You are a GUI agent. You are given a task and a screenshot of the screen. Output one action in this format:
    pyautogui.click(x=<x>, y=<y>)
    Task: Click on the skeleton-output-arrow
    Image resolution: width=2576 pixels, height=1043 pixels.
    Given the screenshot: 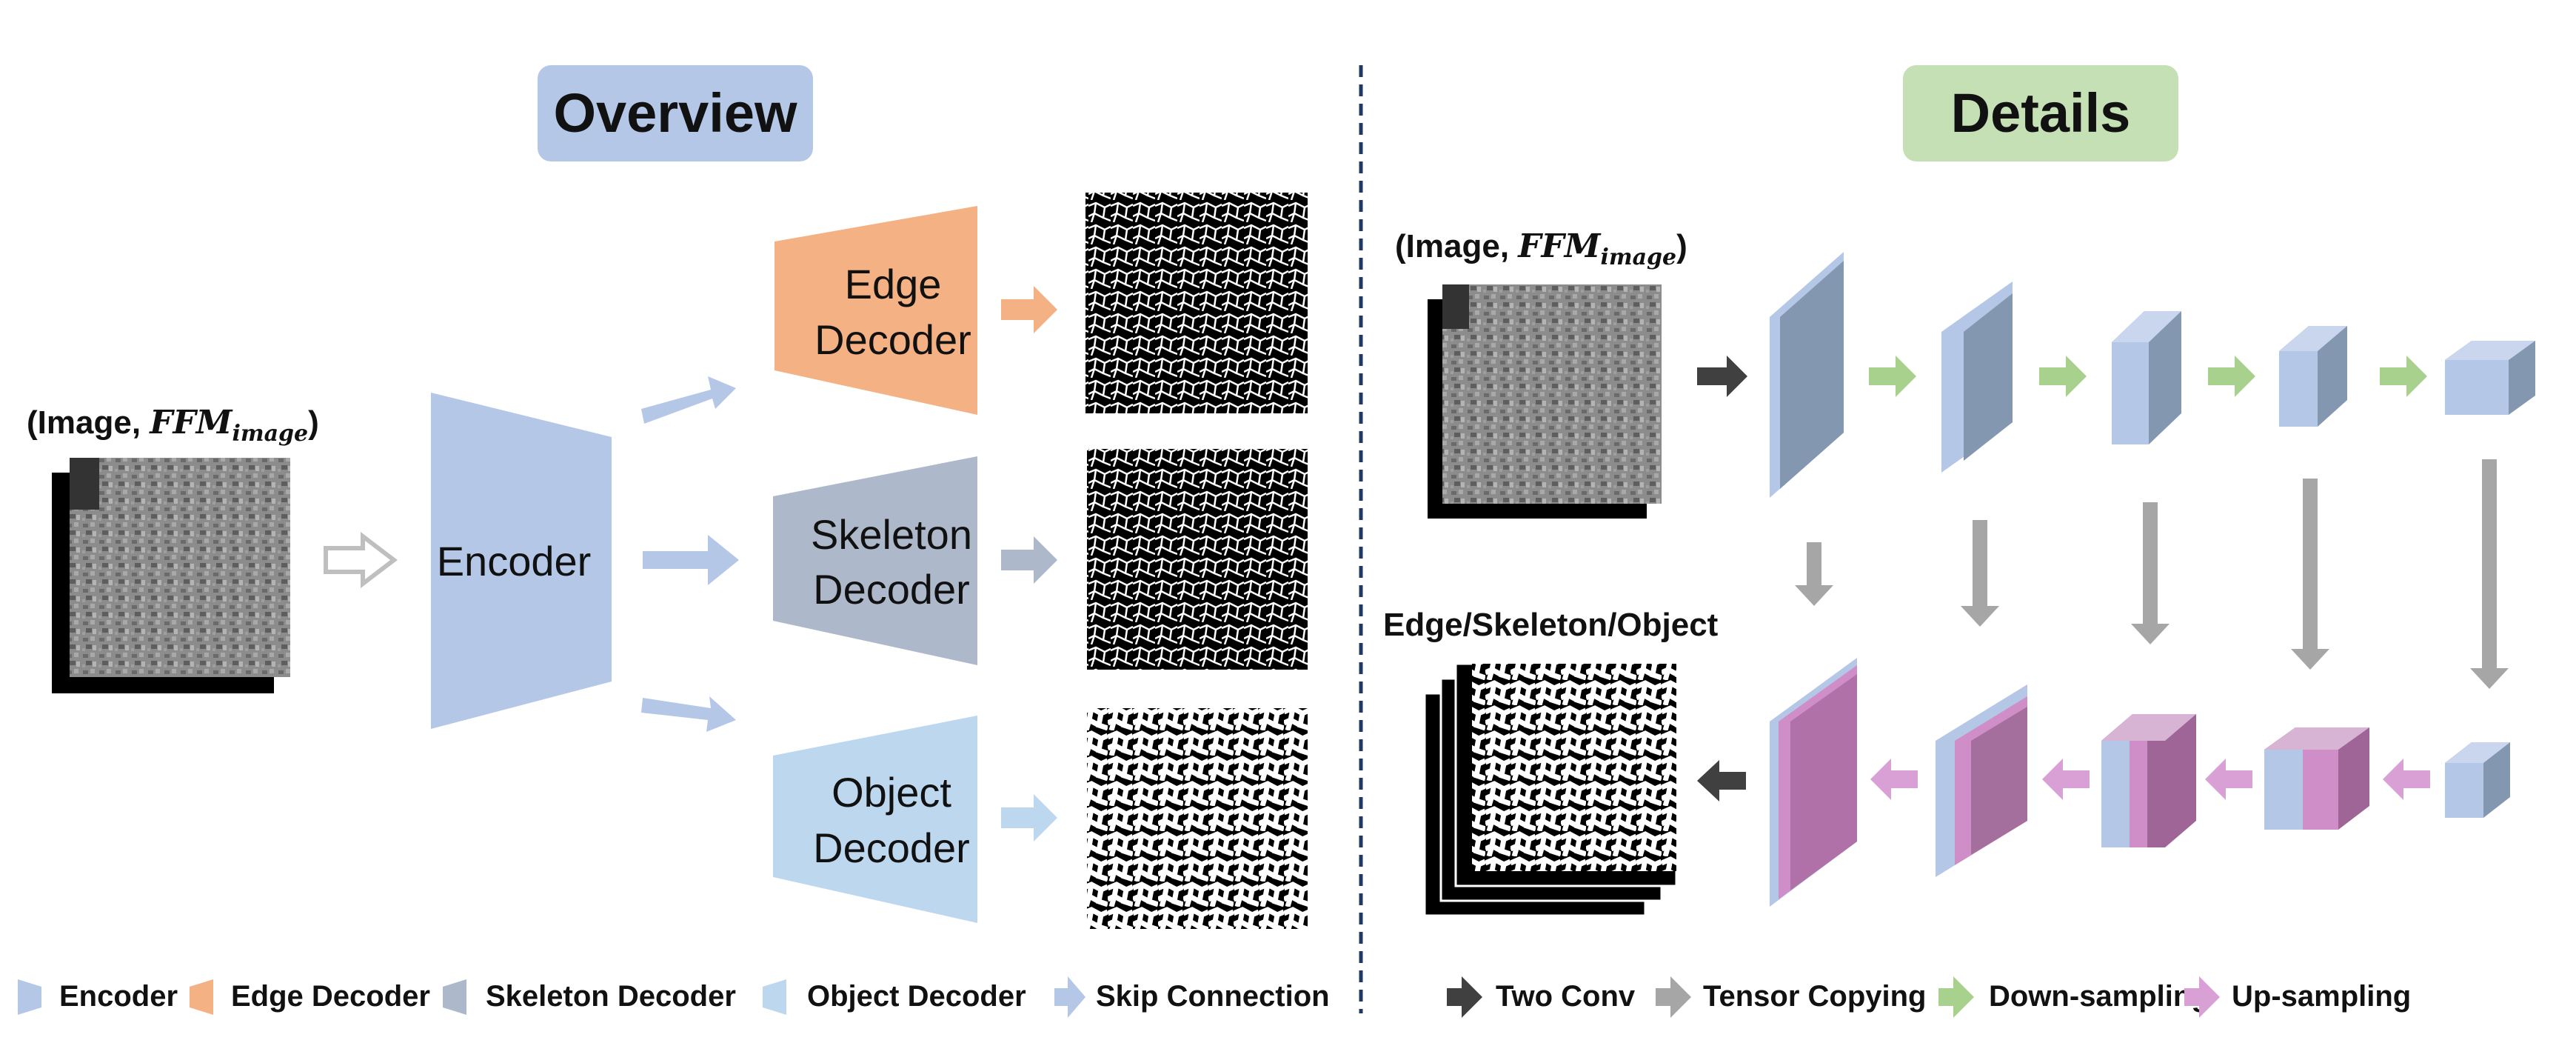 What is the action you would take?
    pyautogui.click(x=1029, y=560)
    